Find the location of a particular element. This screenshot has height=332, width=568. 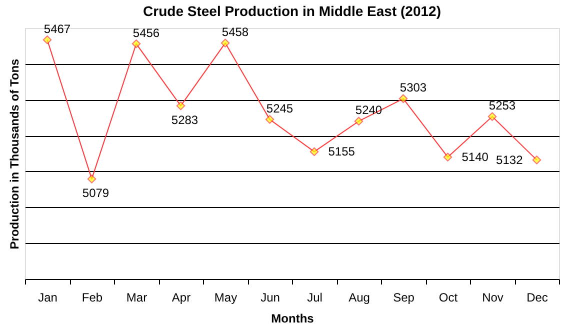

chart-title: Crude Steel Production in Middle East (2012) is located at coordinates (292, 10).